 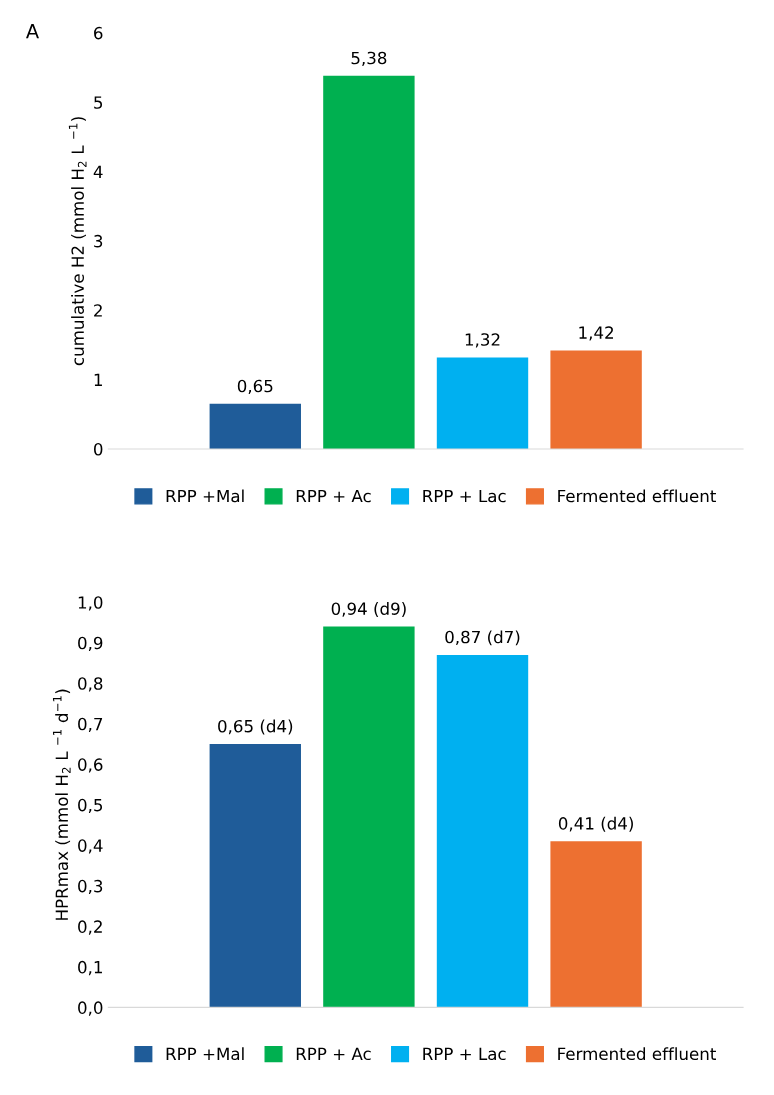 I want to click on y-tick-label: 0,1, so click(x=90, y=968).